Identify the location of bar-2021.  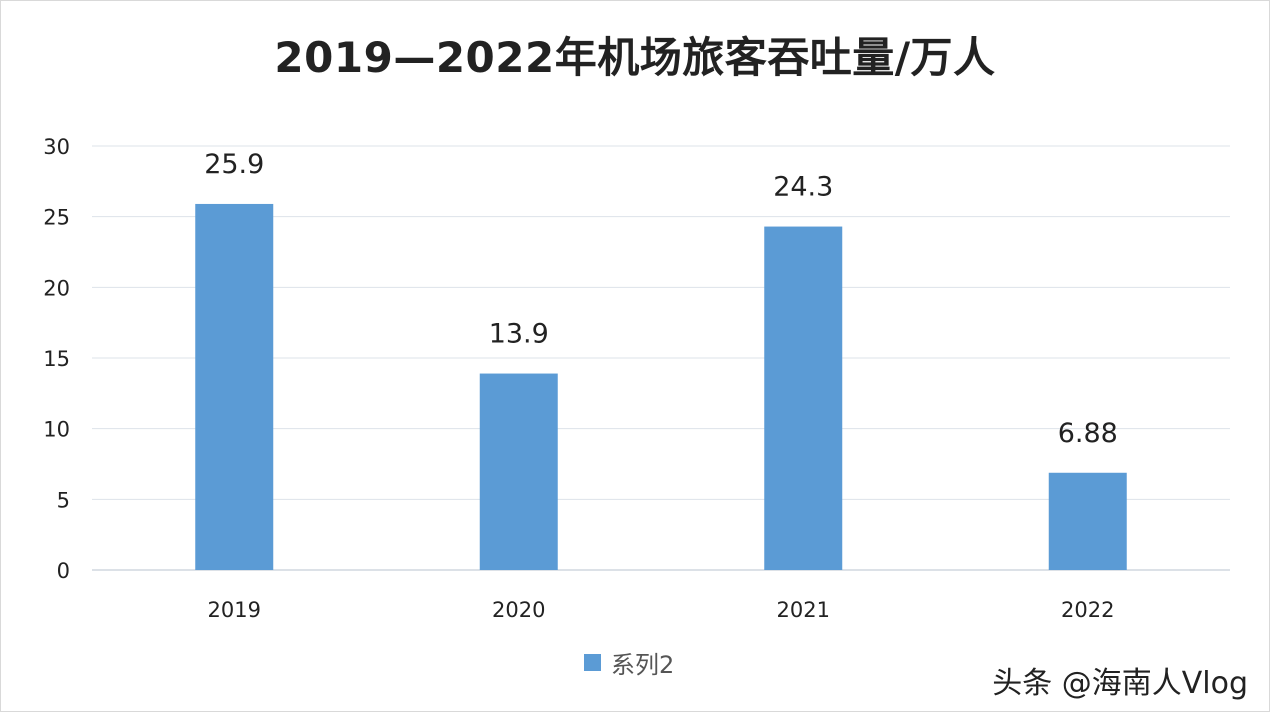
(803, 398).